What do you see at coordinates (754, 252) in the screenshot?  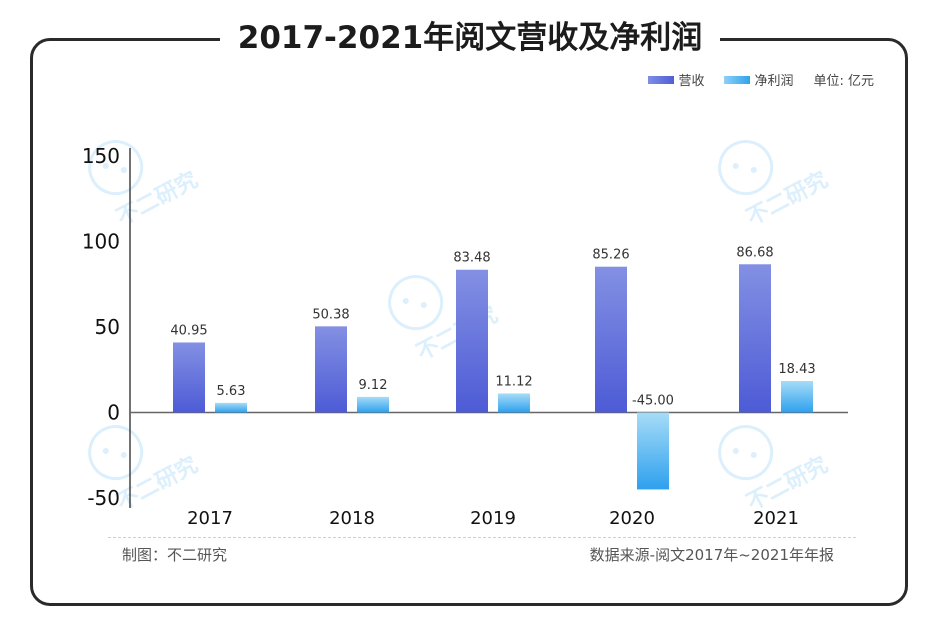 I see `data-label-revenue: 86.68` at bounding box center [754, 252].